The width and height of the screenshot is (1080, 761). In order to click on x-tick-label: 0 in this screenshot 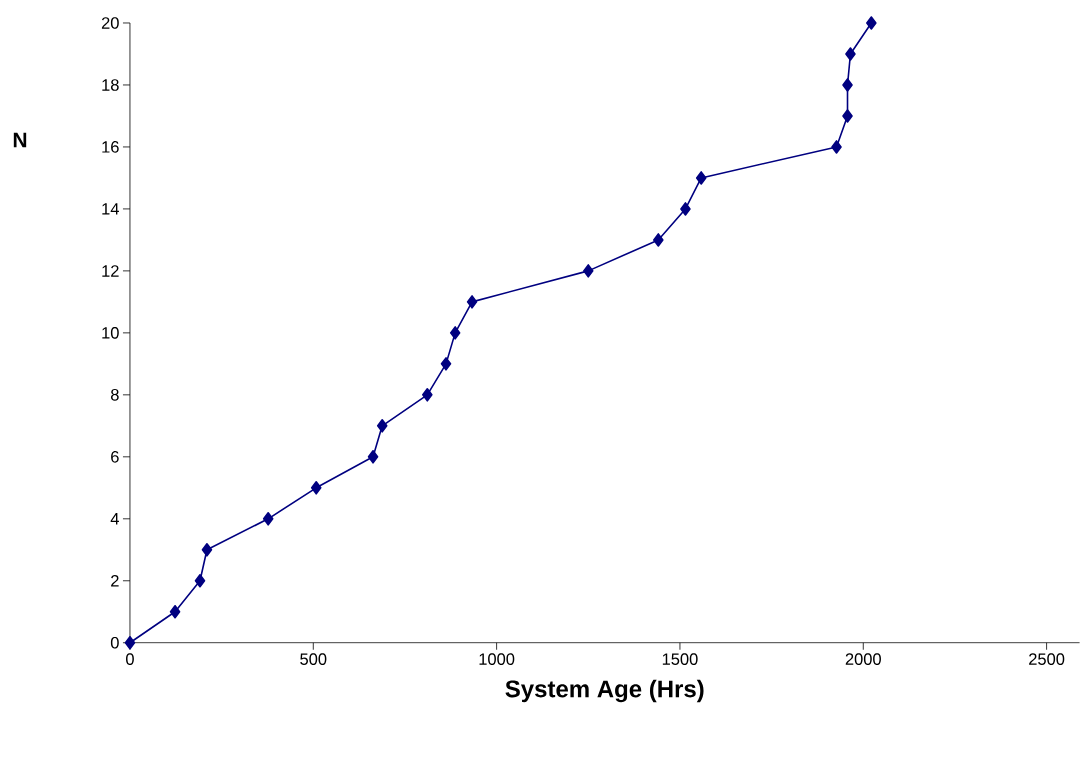, I will do `click(130, 659)`.